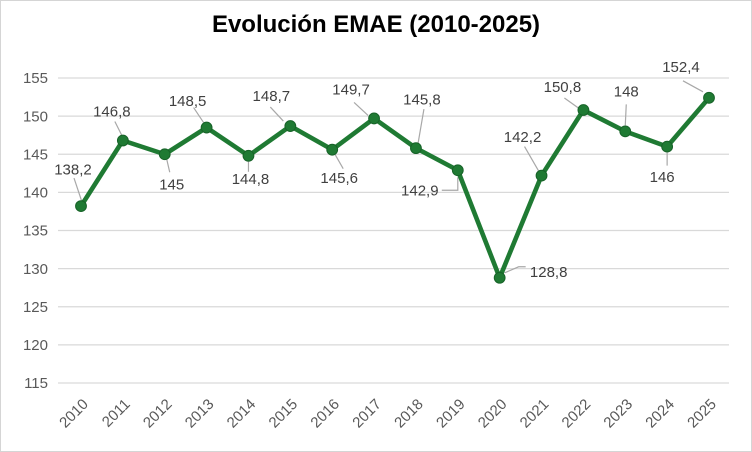  I want to click on y-axis-tick-label: 150, so click(35, 116).